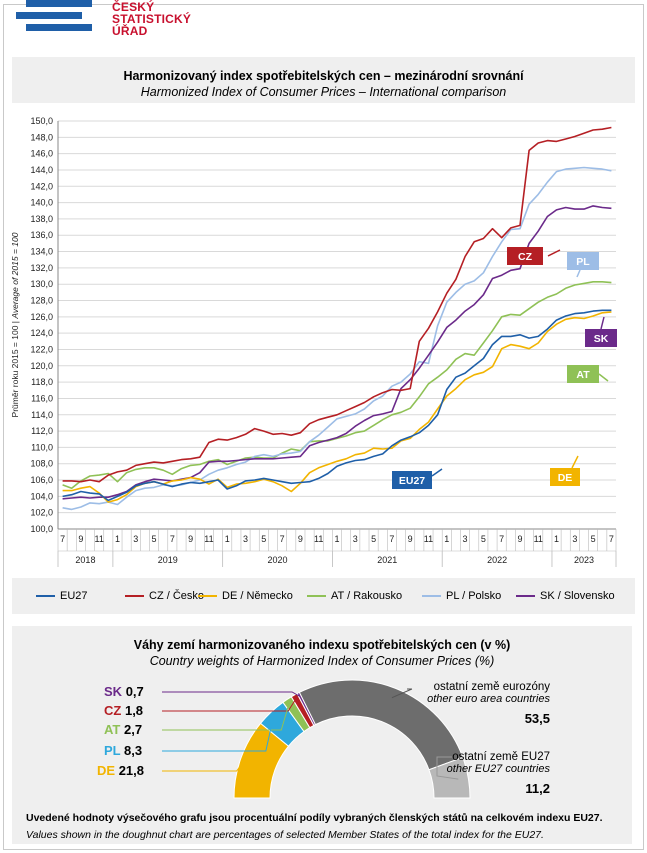  Describe the element at coordinates (42, 415) in the screenshot. I see `y-tick-label: 114,0` at that location.